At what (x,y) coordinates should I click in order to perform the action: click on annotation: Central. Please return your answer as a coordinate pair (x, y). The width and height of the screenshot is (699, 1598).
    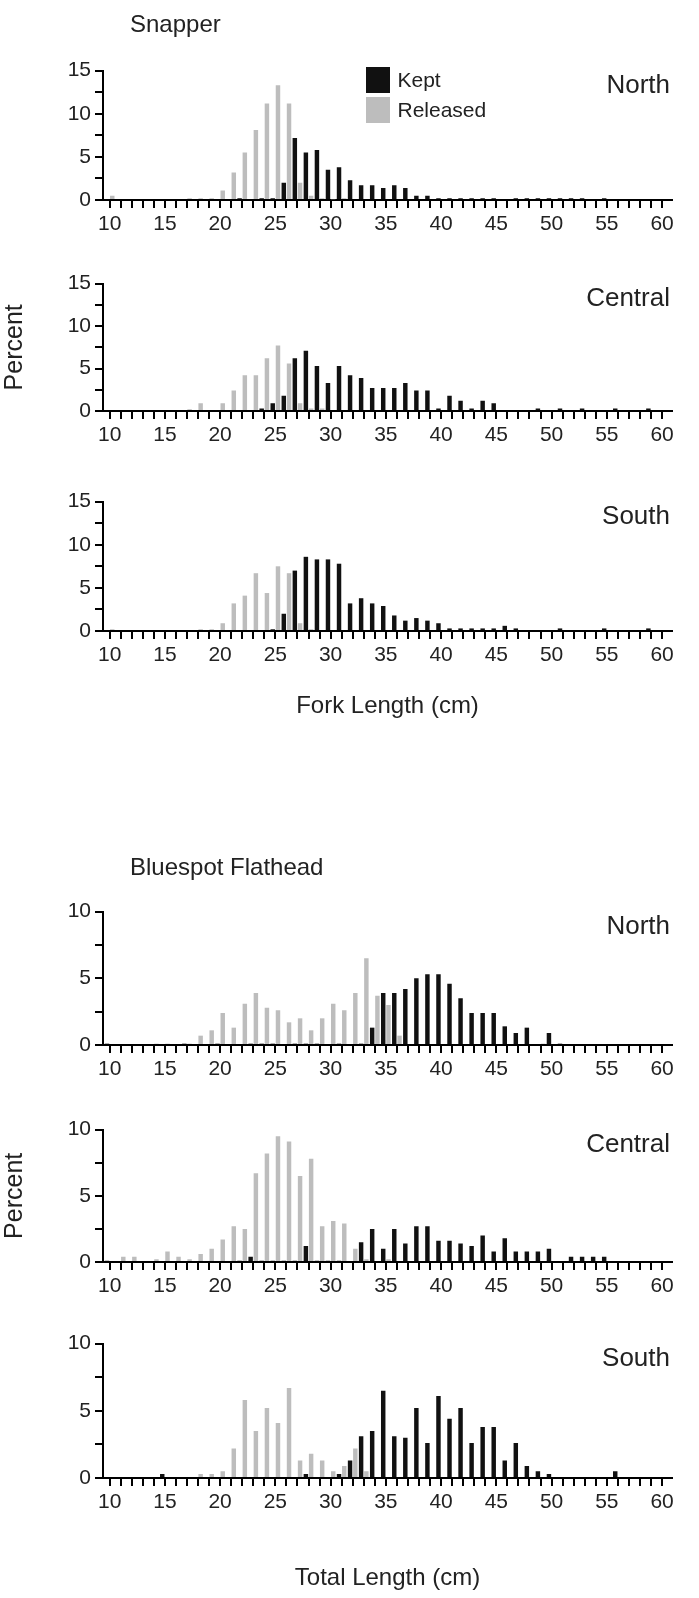
    Looking at the image, I should click on (628, 1142).